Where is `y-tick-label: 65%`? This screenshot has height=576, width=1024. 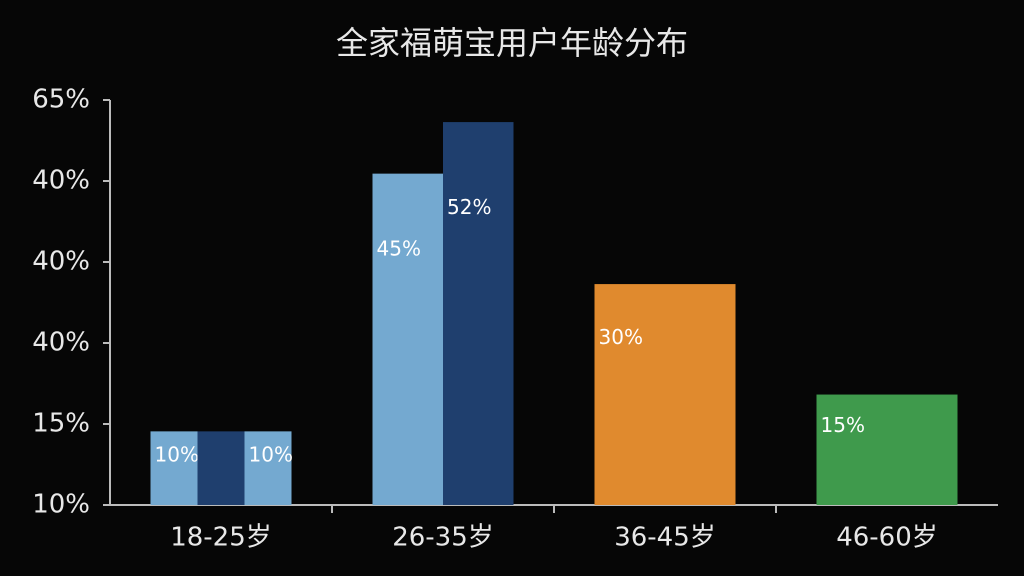
y-tick-label: 65% is located at coordinates (61, 100).